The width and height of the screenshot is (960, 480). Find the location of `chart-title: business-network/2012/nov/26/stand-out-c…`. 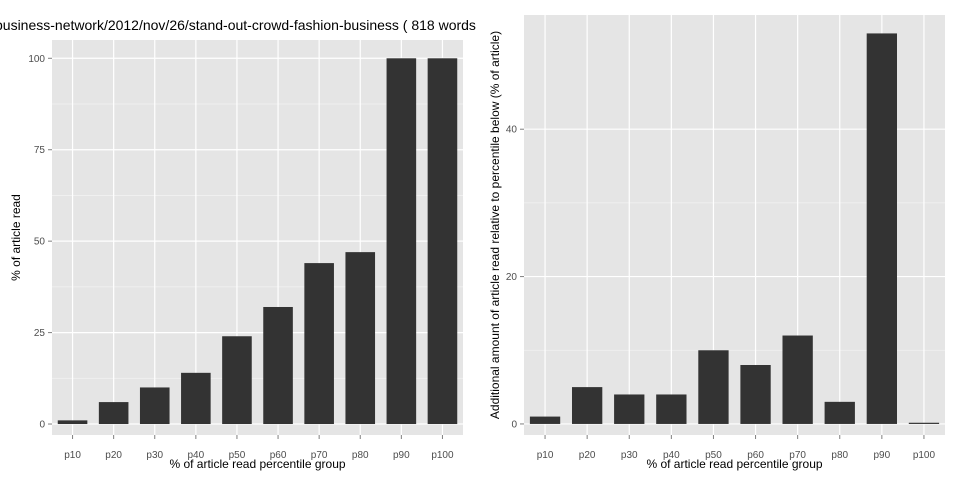

chart-title: business-network/2012/nov/26/stand-out-c… is located at coordinates (238, 25).